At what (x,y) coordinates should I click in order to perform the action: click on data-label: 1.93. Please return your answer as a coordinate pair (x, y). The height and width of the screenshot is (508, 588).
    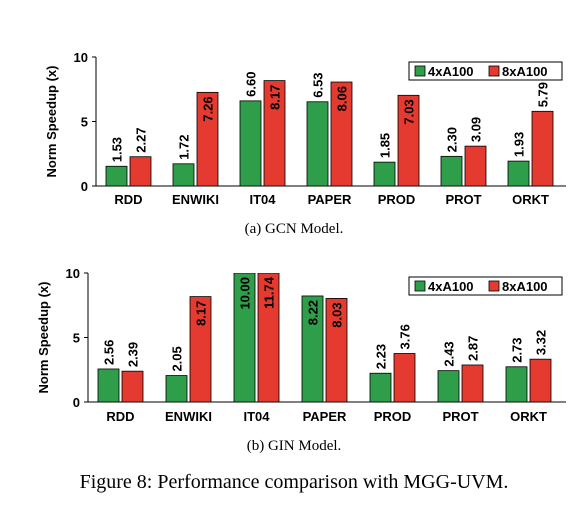
    Looking at the image, I should click on (519, 144).